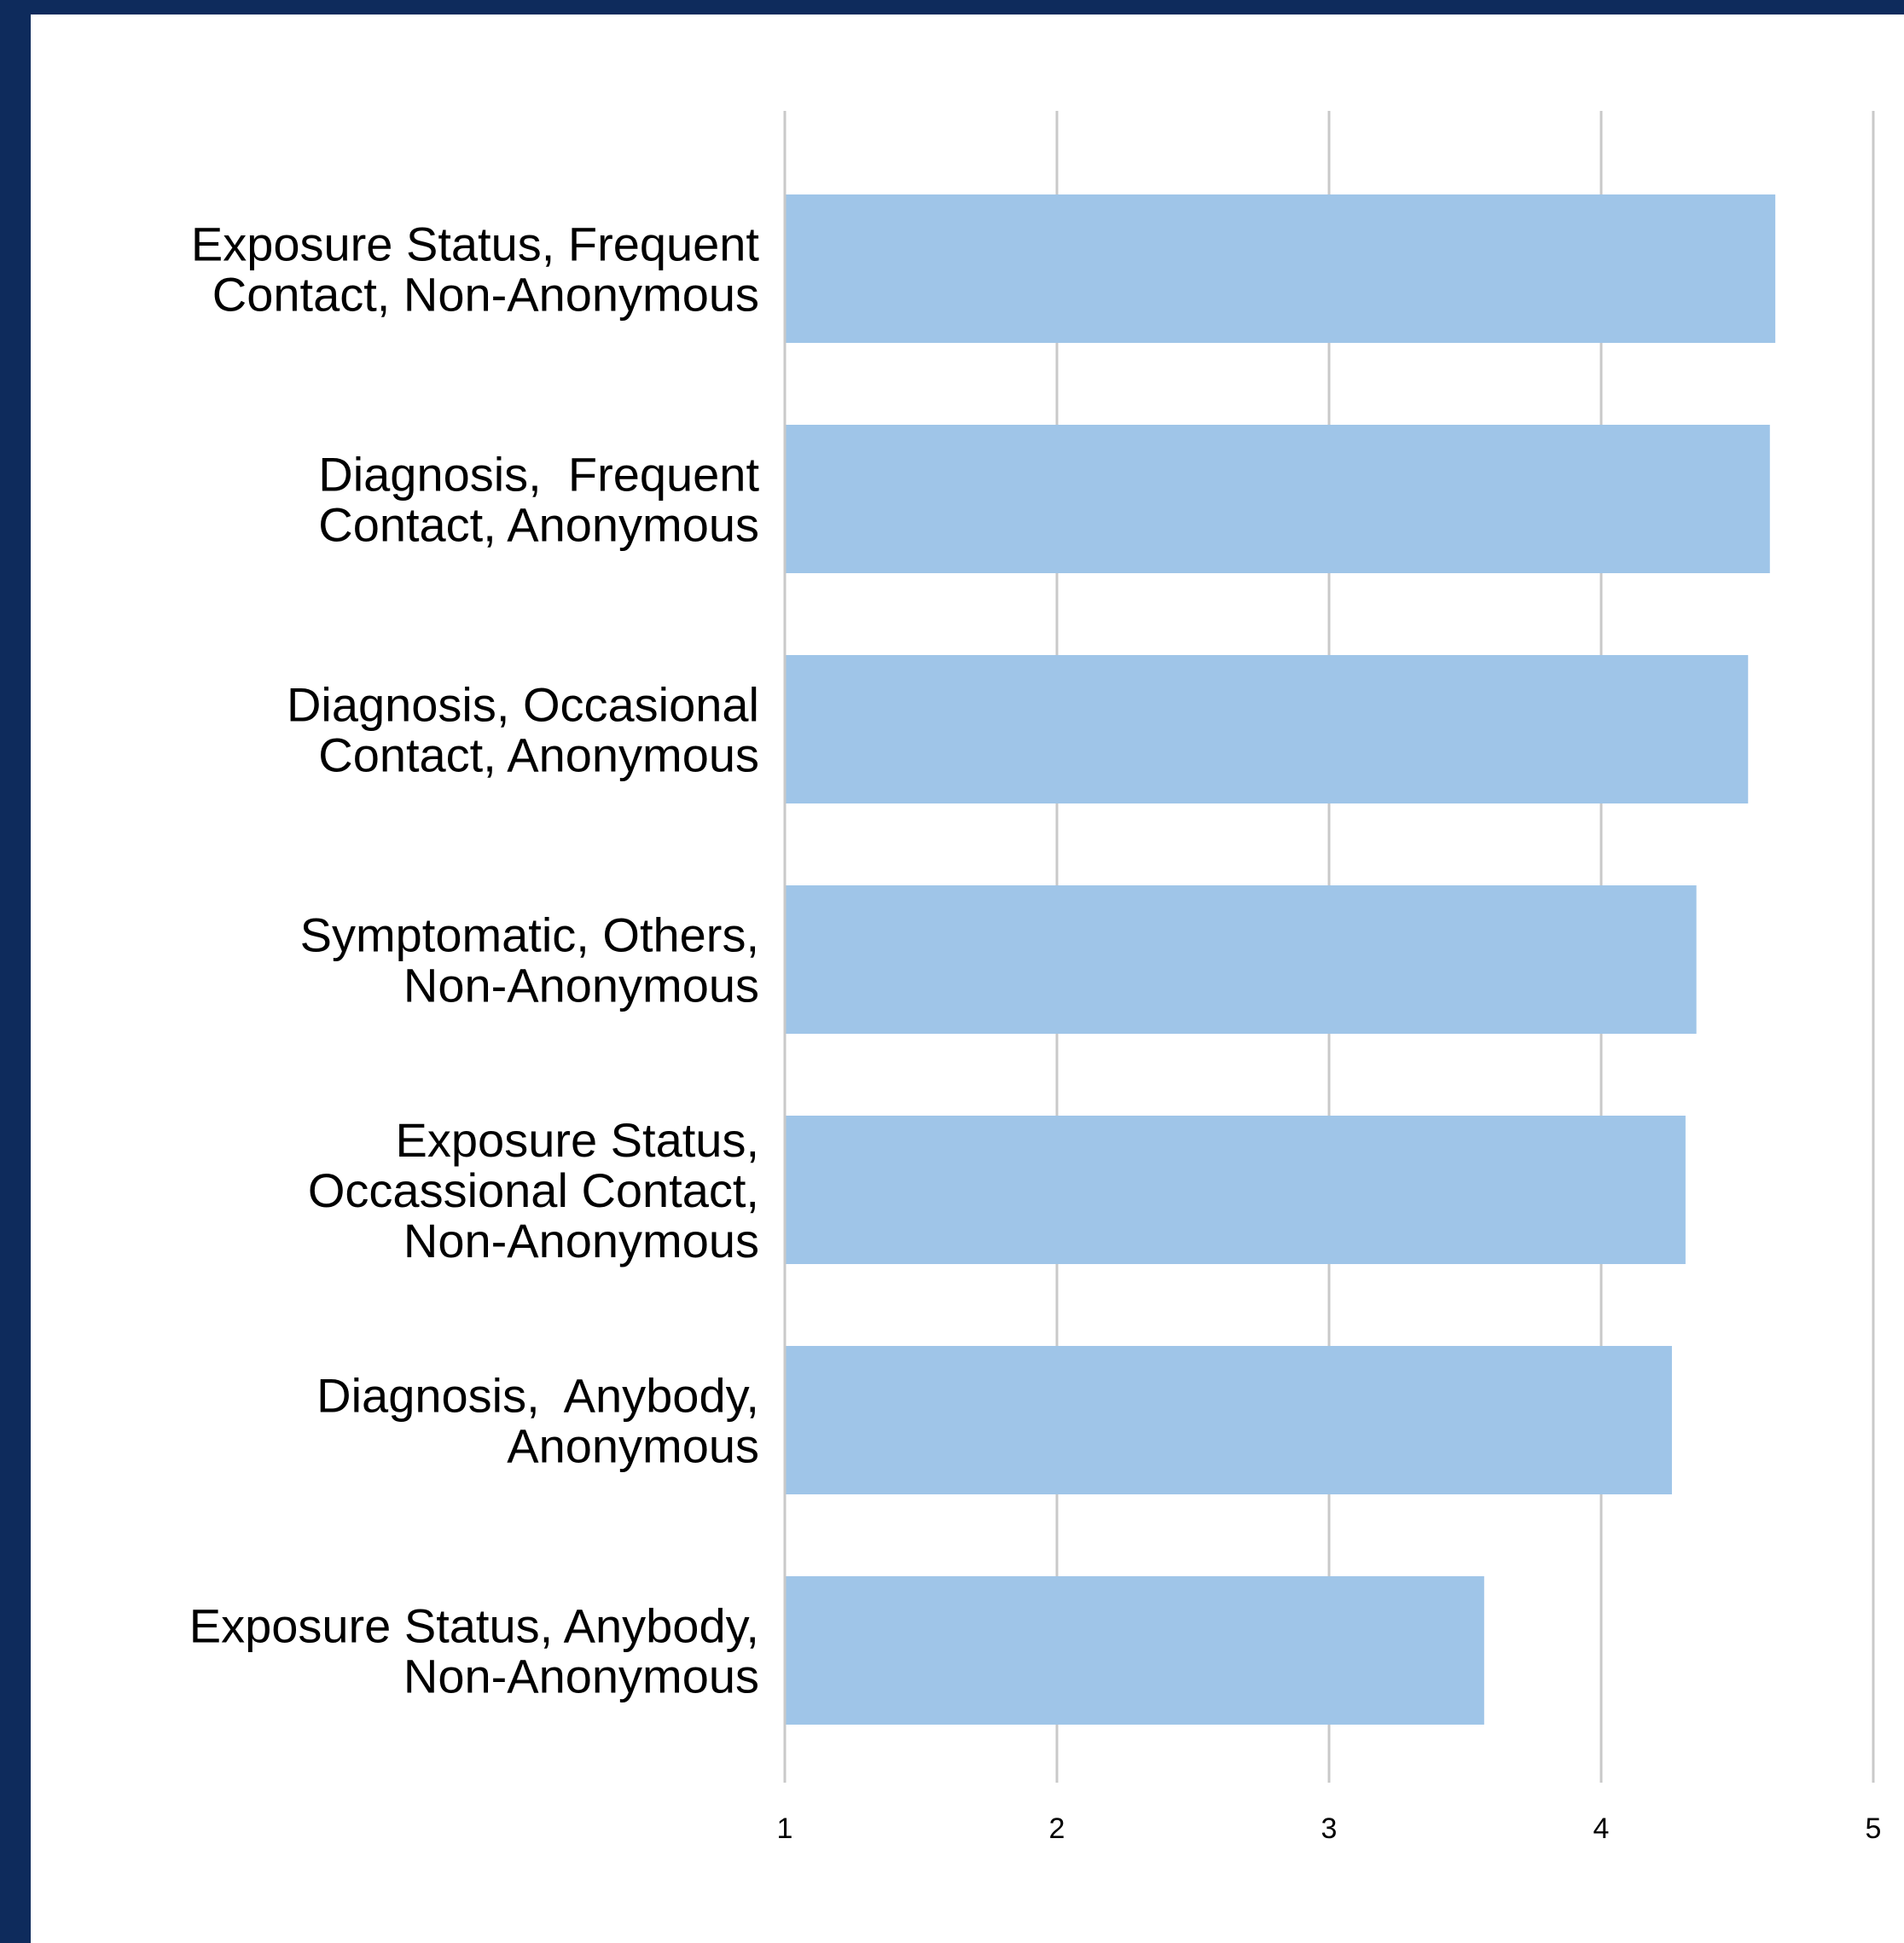 The height and width of the screenshot is (1943, 1904). Describe the element at coordinates (538, 475) in the screenshot. I see `category-label-line: Diagnosis, Frequent` at that location.